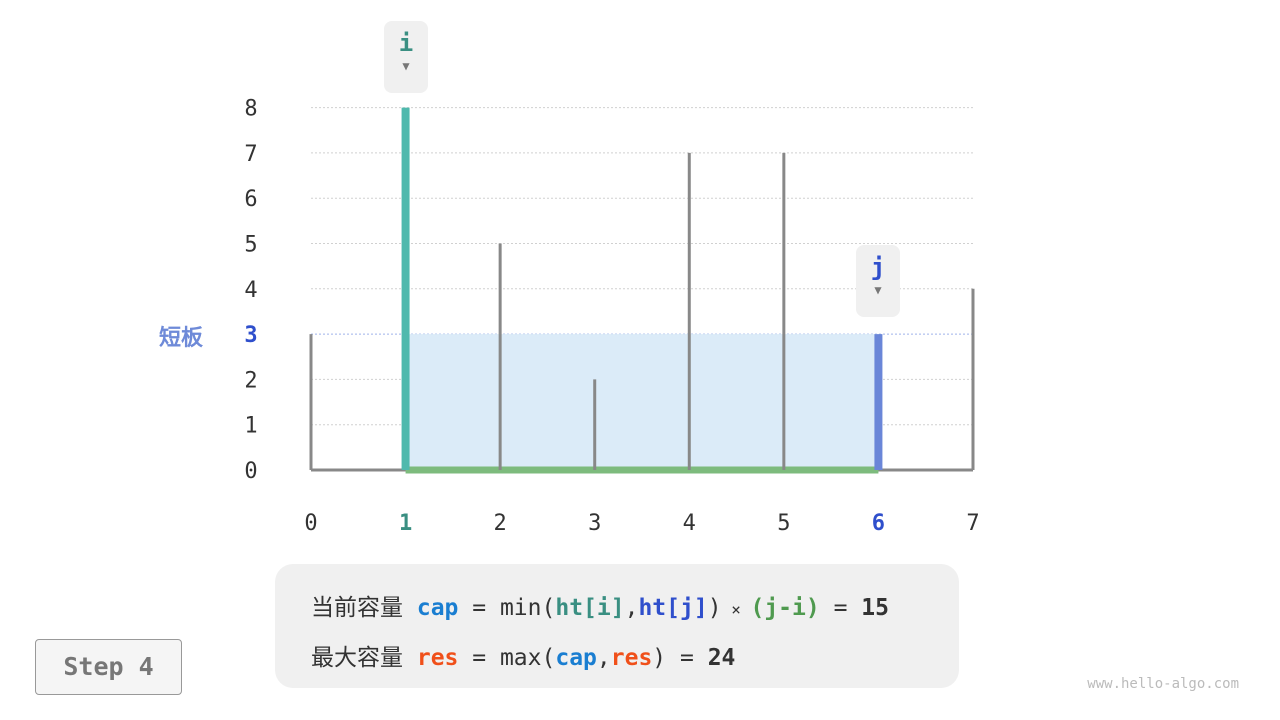 This screenshot has height=720, width=1280. I want to click on step-button: Step 4, so click(108, 667).